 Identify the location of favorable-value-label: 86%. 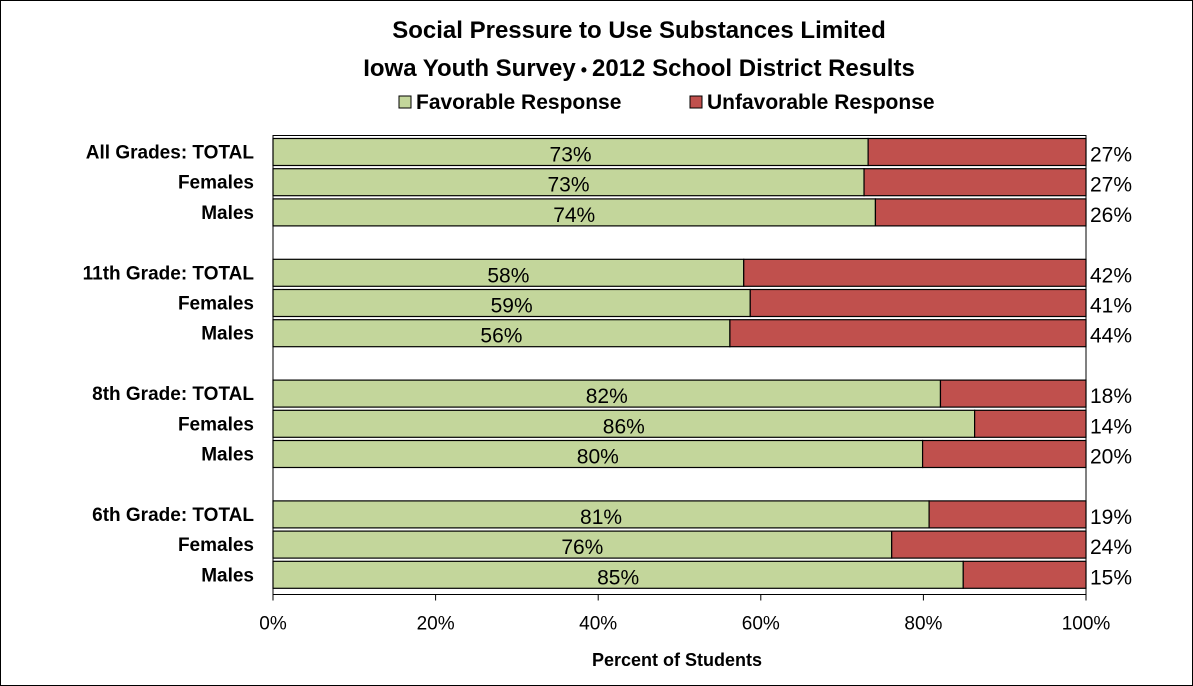
(624, 426).